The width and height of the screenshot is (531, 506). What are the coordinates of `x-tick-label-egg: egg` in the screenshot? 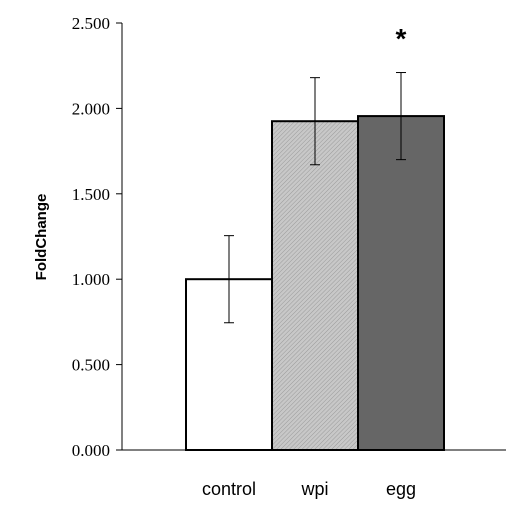 It's located at (401, 489).